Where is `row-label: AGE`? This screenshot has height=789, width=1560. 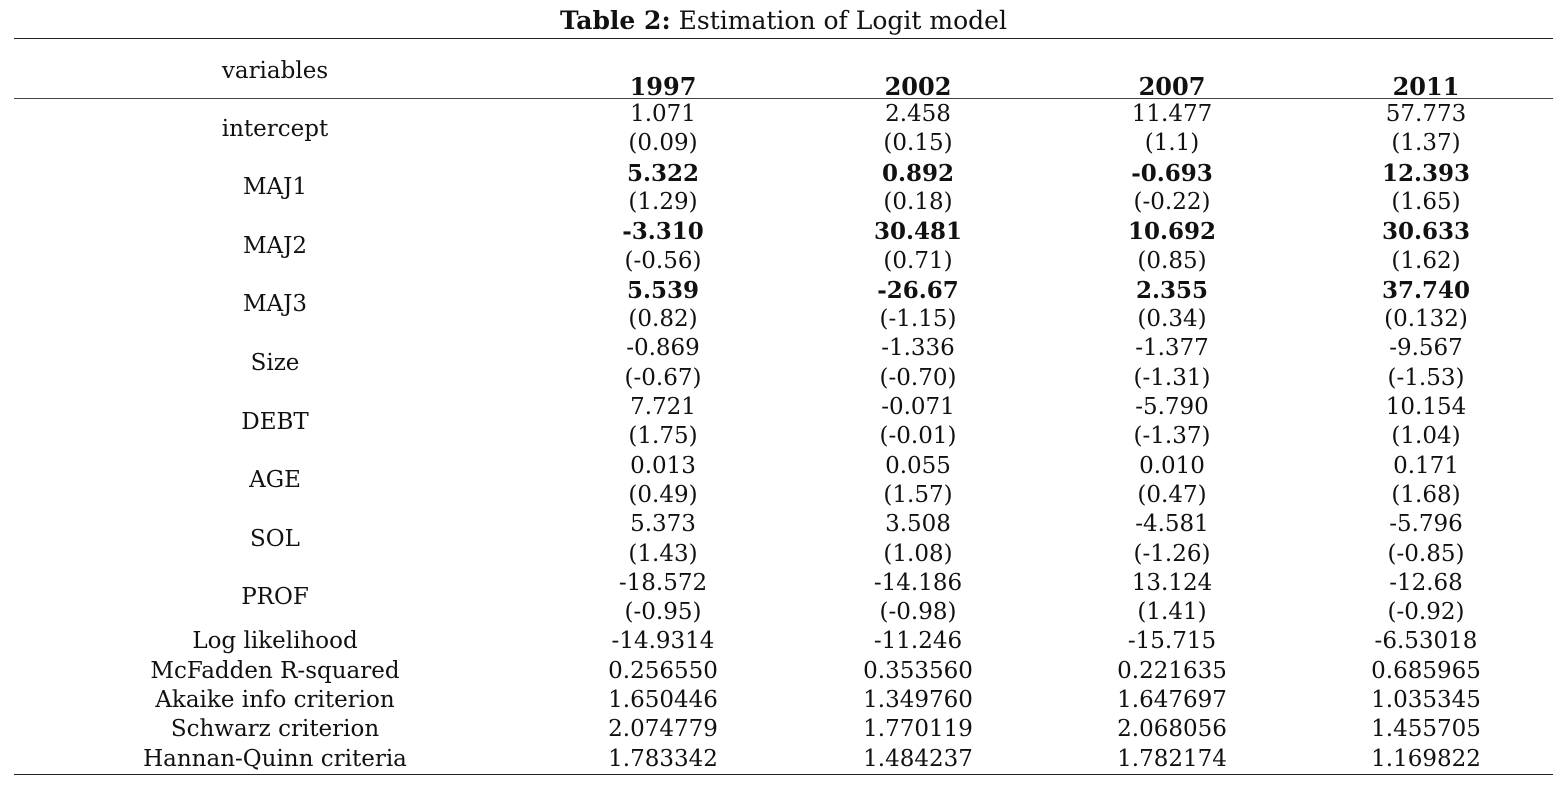 row-label: AGE is located at coordinates (275, 480).